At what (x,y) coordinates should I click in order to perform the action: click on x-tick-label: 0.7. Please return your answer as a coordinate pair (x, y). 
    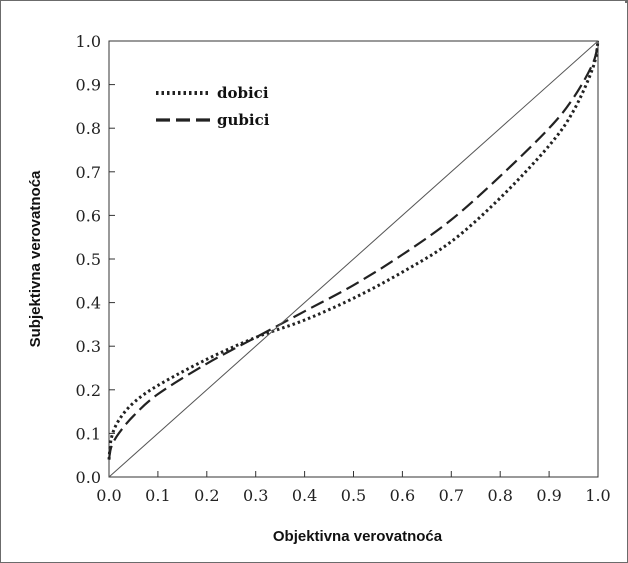
    Looking at the image, I should click on (451, 495).